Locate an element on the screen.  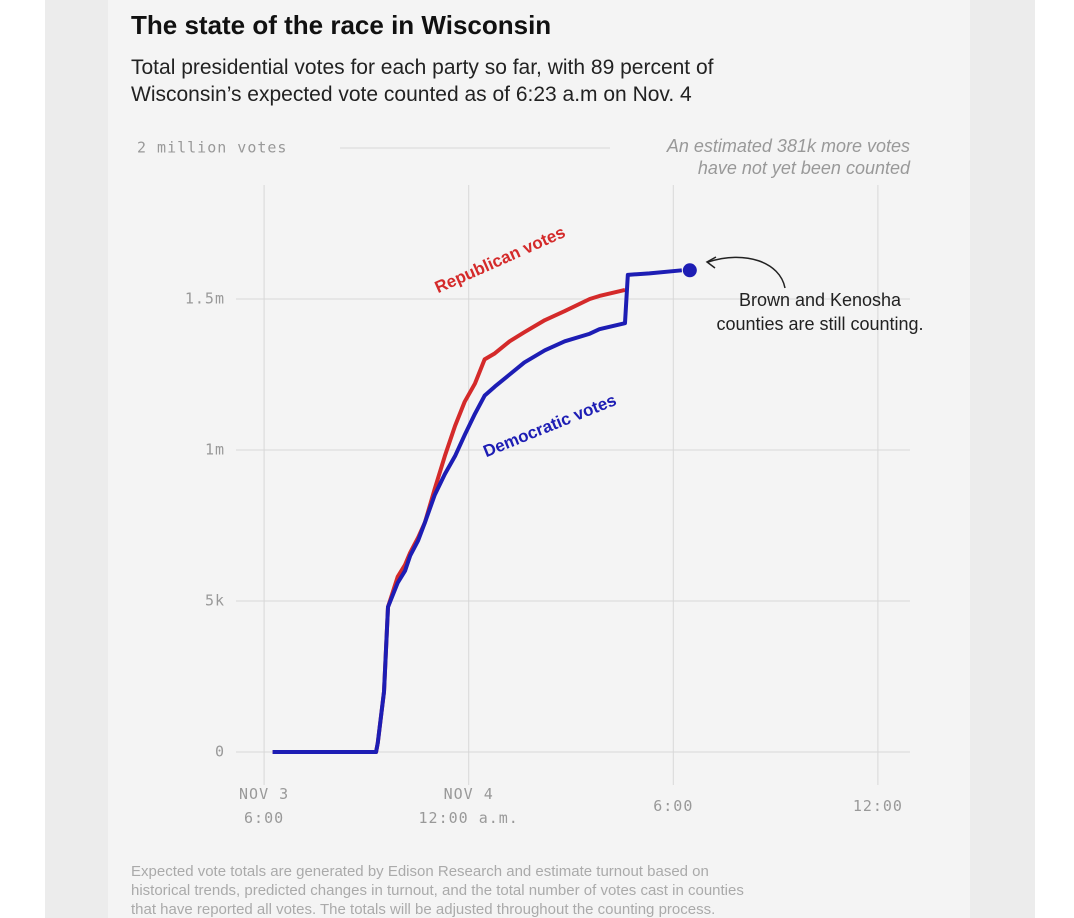
x-tick-label: NOV 3 6:00 is located at coordinates (264, 806).